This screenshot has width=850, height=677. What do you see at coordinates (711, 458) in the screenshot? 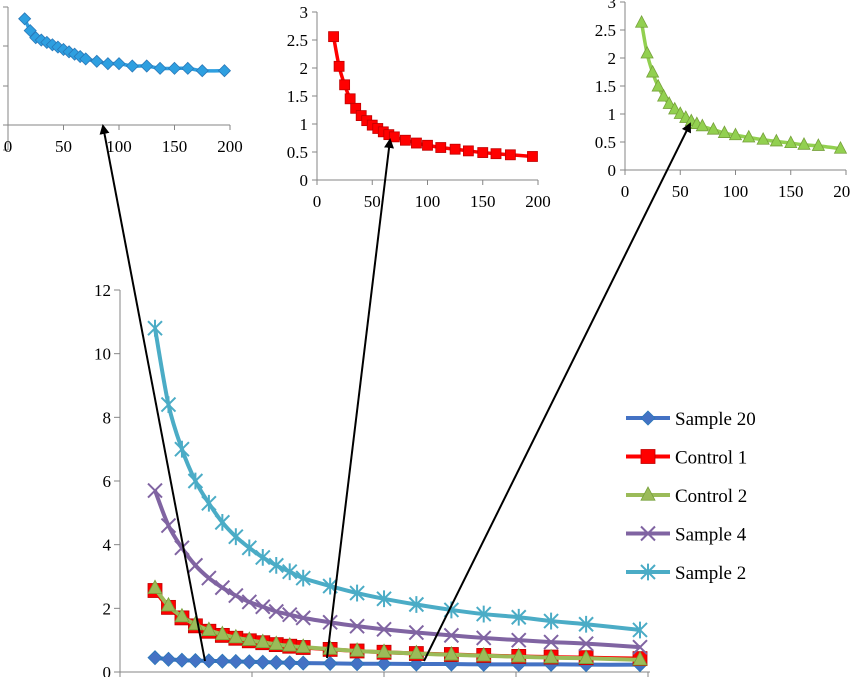
I see `legend-label: Control 1` at bounding box center [711, 458].